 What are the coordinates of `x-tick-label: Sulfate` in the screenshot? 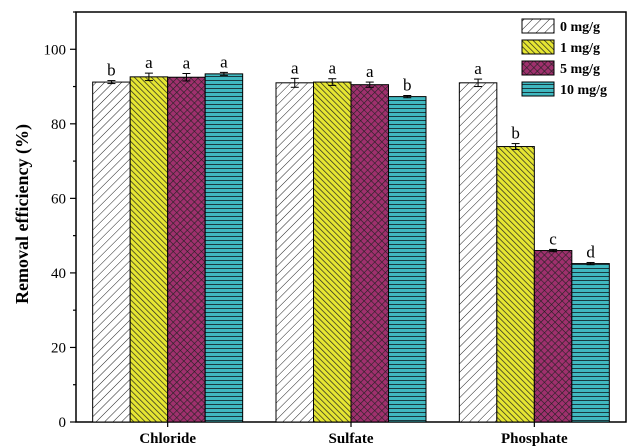 It's located at (351, 439).